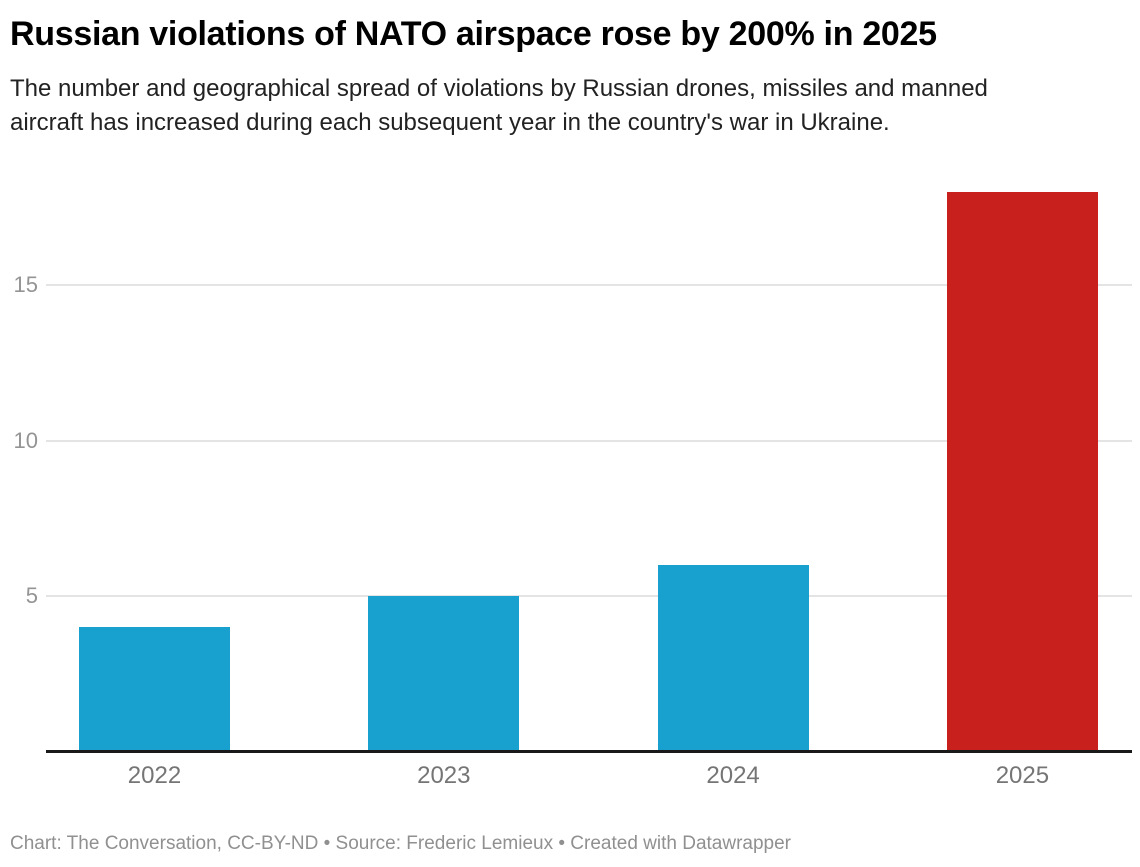  What do you see at coordinates (25, 440) in the screenshot?
I see `y-axis-tick-label-10: 10` at bounding box center [25, 440].